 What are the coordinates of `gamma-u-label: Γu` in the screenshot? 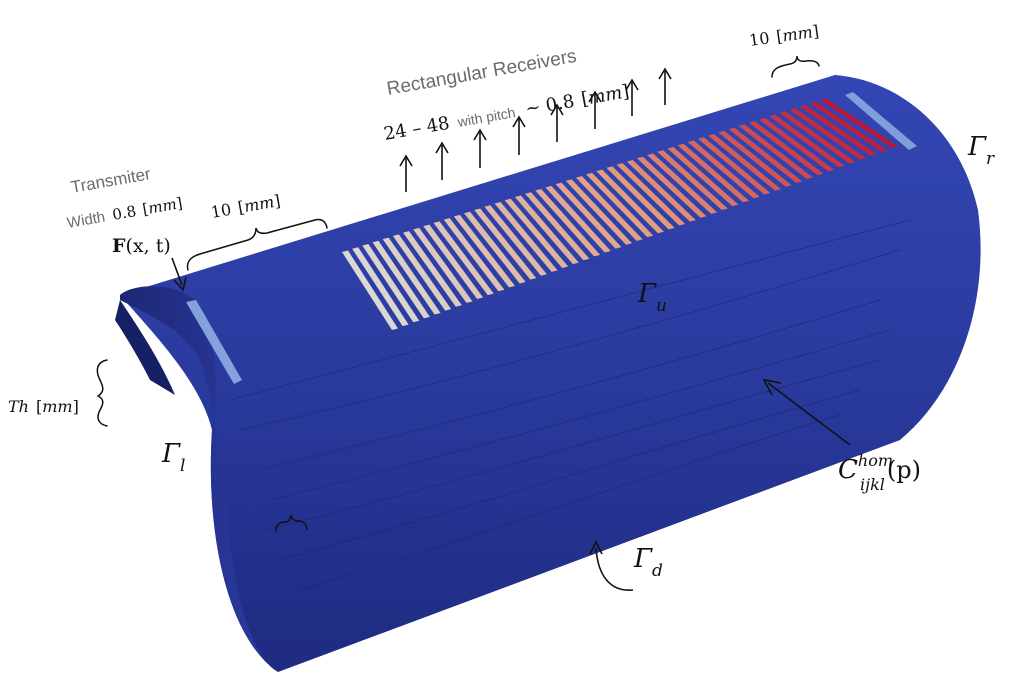 It's located at (652, 297).